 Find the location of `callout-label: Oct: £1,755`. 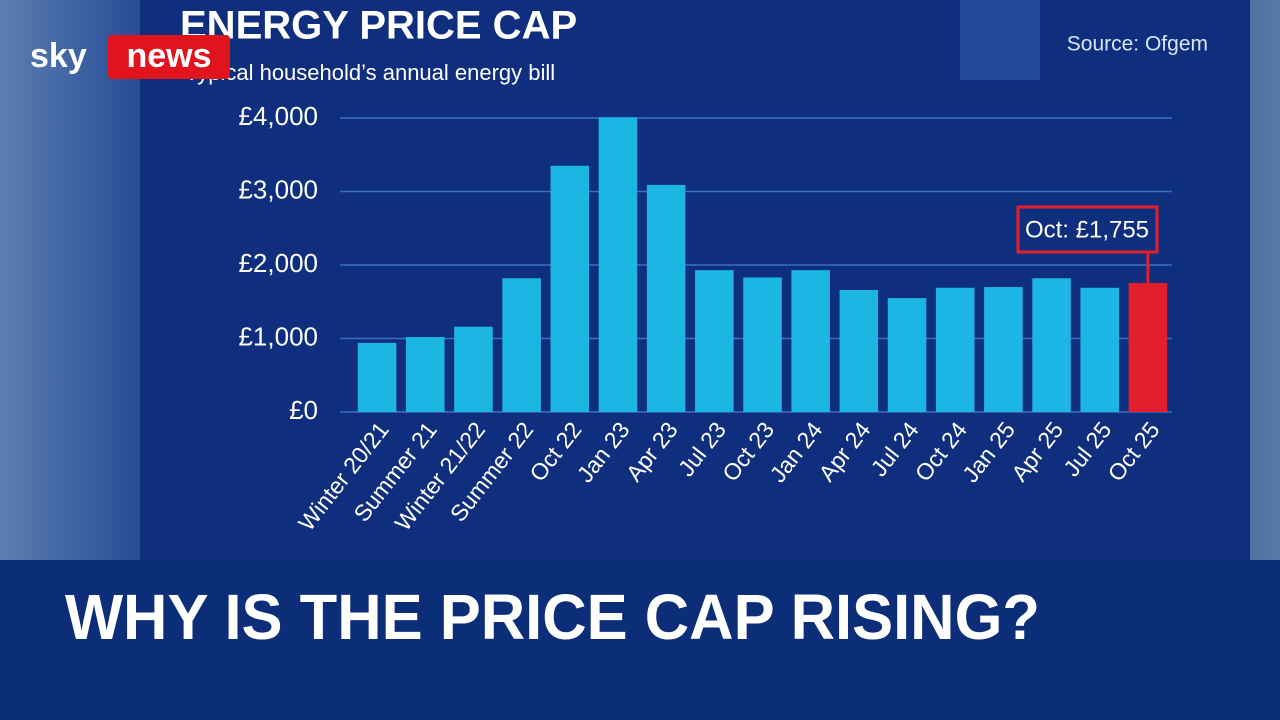

callout-label: Oct: £1,755 is located at coordinates (1087, 229).